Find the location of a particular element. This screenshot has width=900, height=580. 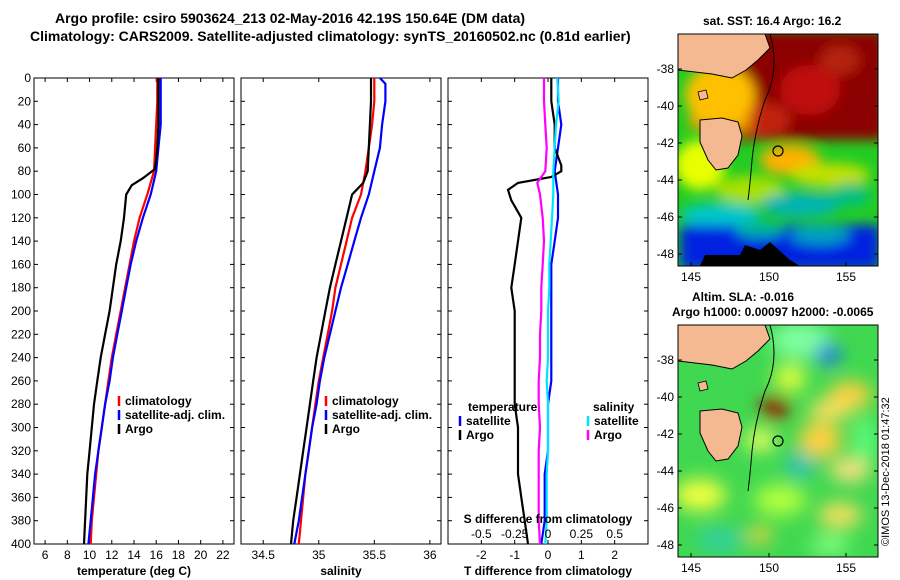

x-tick-label: 0 is located at coordinates (548, 555).